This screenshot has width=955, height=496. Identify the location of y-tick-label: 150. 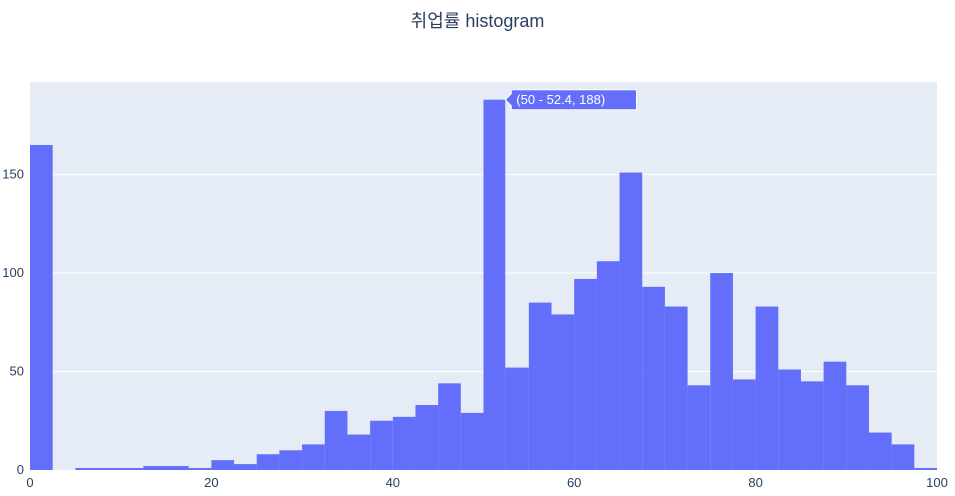
(13, 174).